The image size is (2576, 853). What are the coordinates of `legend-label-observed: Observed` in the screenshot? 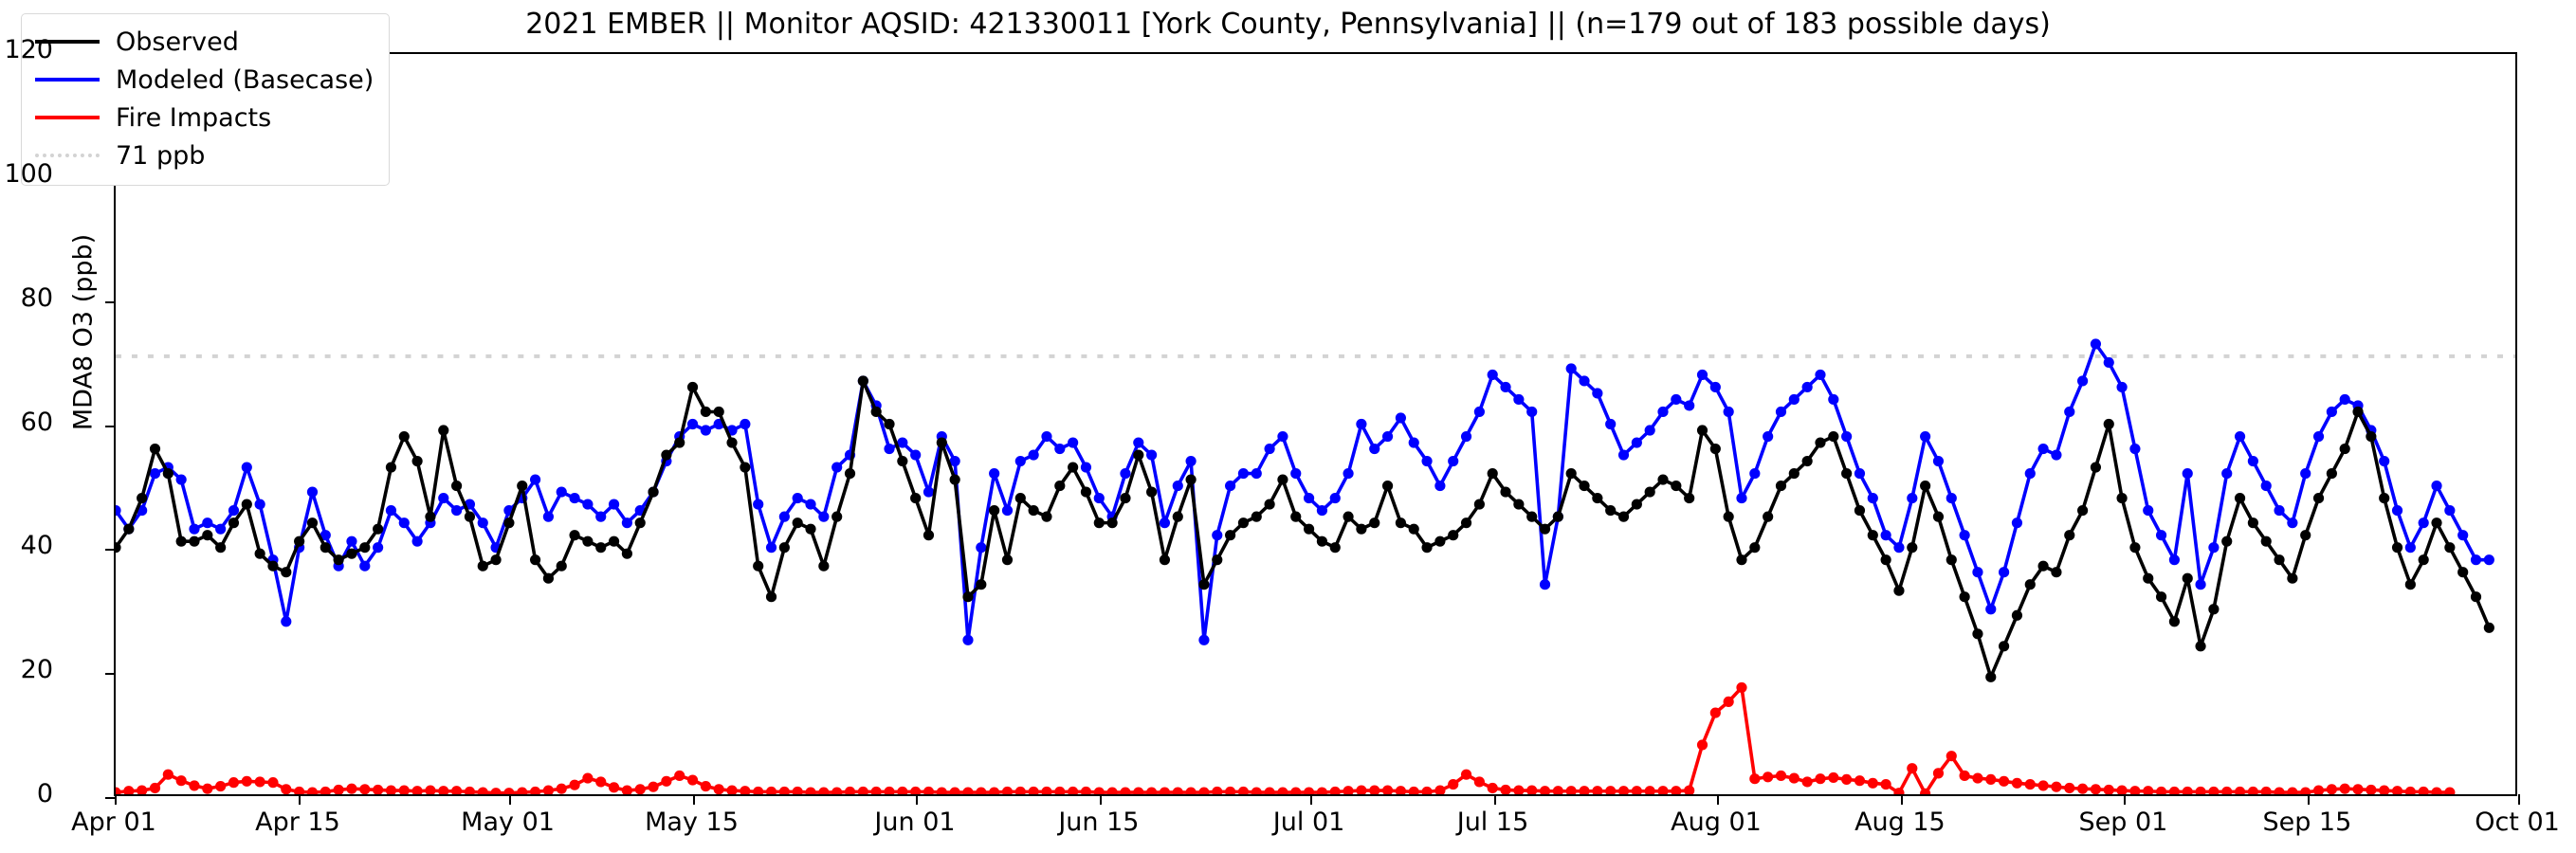 It's located at (177, 42).